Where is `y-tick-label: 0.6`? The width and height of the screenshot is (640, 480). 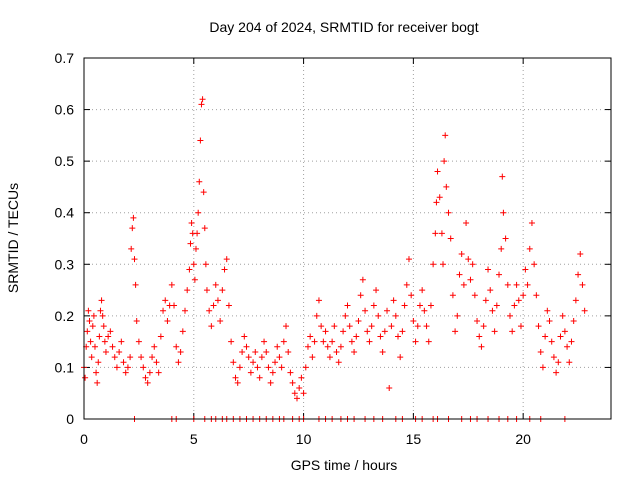 y-tick-label: 0.6 is located at coordinates (65, 110).